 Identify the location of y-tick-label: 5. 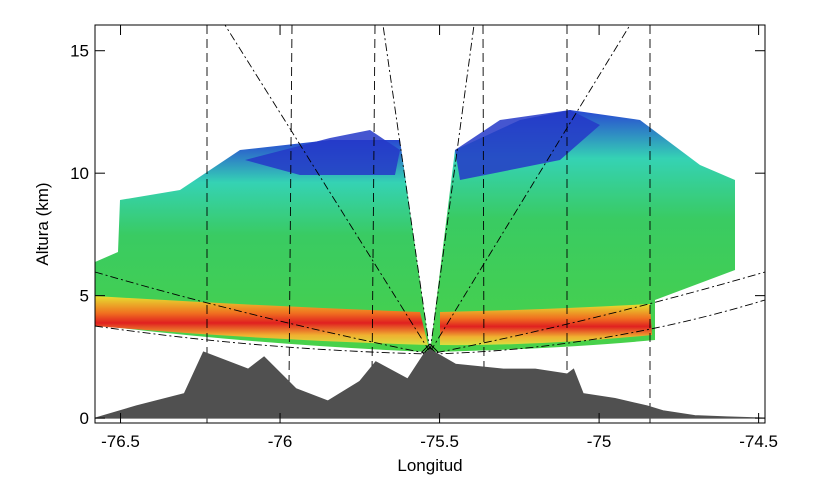
(84, 296).